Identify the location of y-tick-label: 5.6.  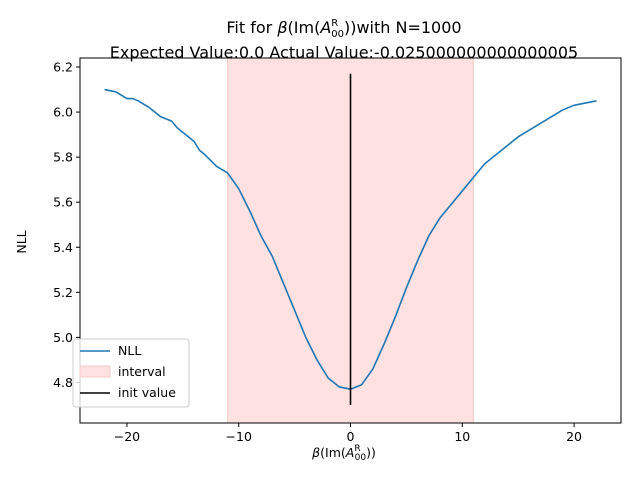
(63, 202).